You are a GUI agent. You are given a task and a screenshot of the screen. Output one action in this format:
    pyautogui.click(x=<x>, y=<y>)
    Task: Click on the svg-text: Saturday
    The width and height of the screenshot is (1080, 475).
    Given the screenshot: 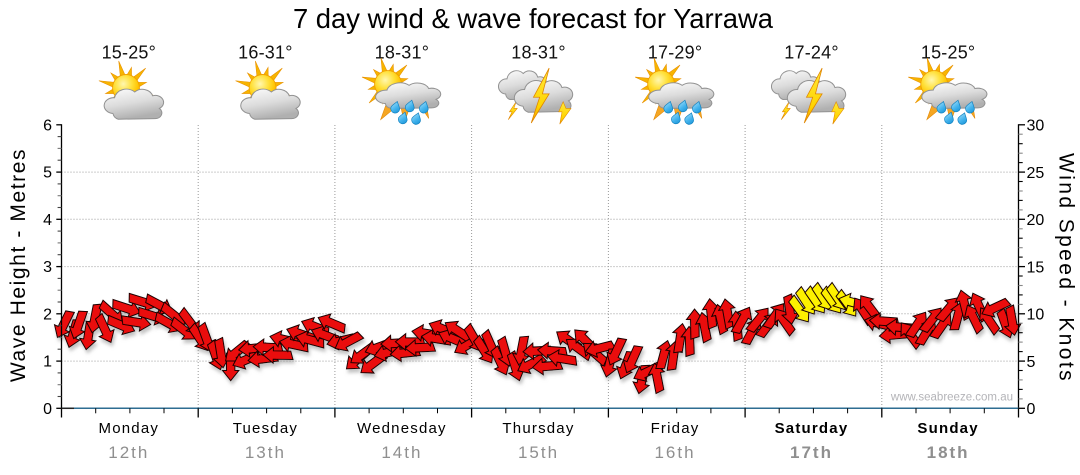 What is the action you would take?
    pyautogui.click(x=812, y=428)
    